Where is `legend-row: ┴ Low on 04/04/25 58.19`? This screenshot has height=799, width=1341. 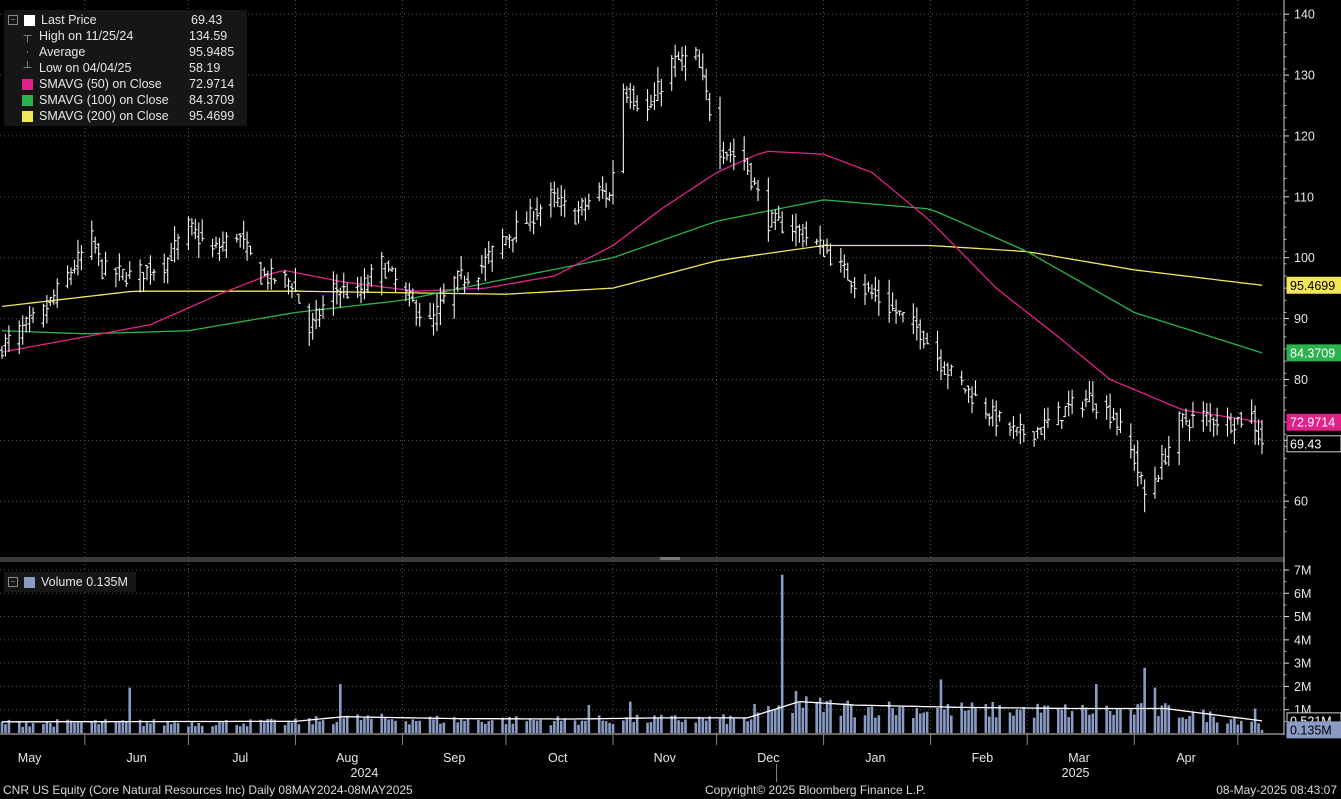 legend-row: ┴ Low on 04/04/25 58.19 is located at coordinates (124, 68).